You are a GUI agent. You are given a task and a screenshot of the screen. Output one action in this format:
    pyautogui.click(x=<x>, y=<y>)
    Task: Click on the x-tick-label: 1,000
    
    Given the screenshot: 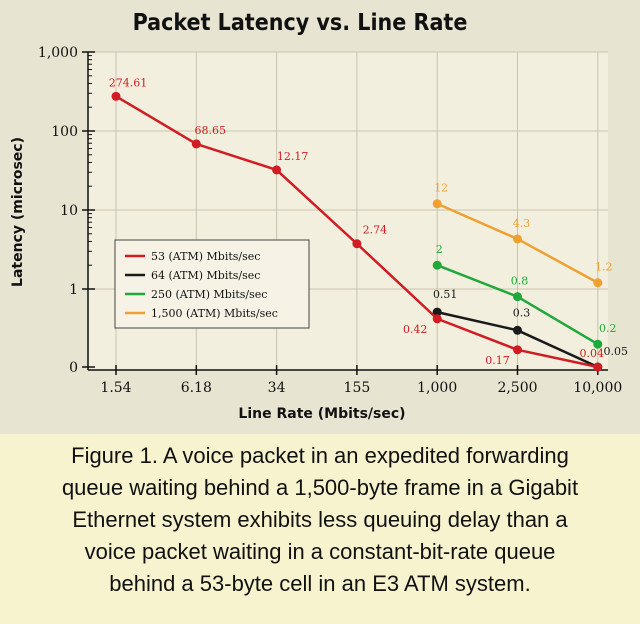 What is the action you would take?
    pyautogui.click(x=437, y=388)
    